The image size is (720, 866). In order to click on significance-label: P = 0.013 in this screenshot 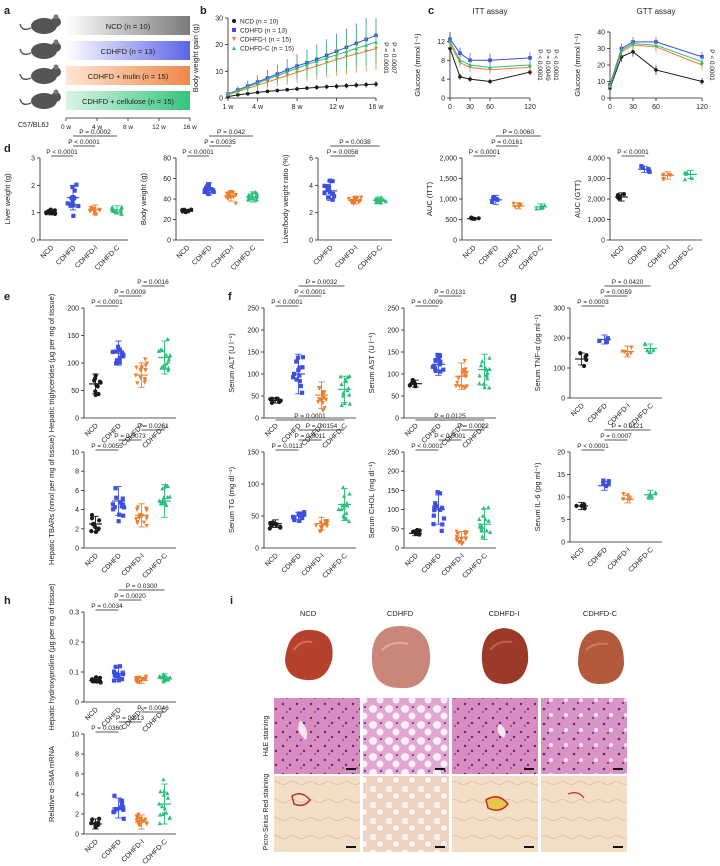, I will do `click(130, 718)`.